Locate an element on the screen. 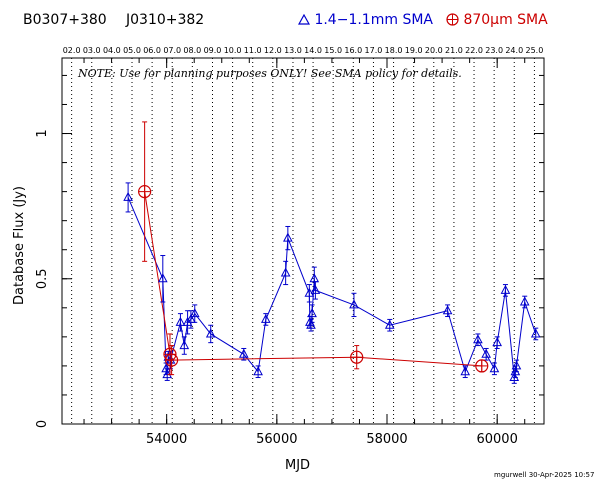  year-tick-label: 20.0 is located at coordinates (434, 50).